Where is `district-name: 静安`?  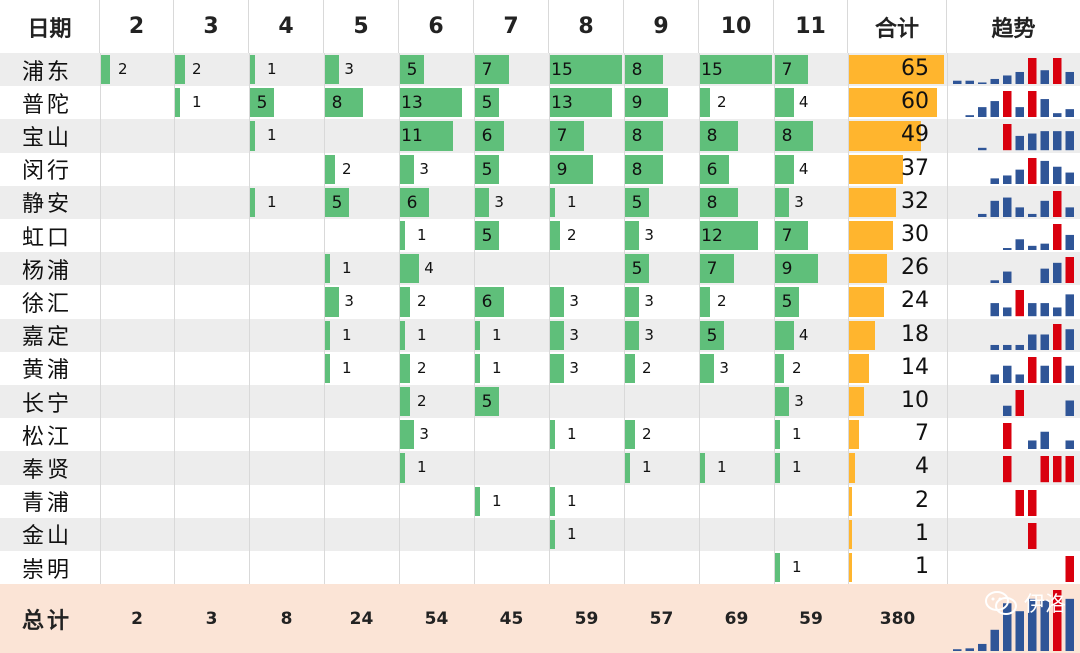
district-name: 静安 is located at coordinates (47, 205).